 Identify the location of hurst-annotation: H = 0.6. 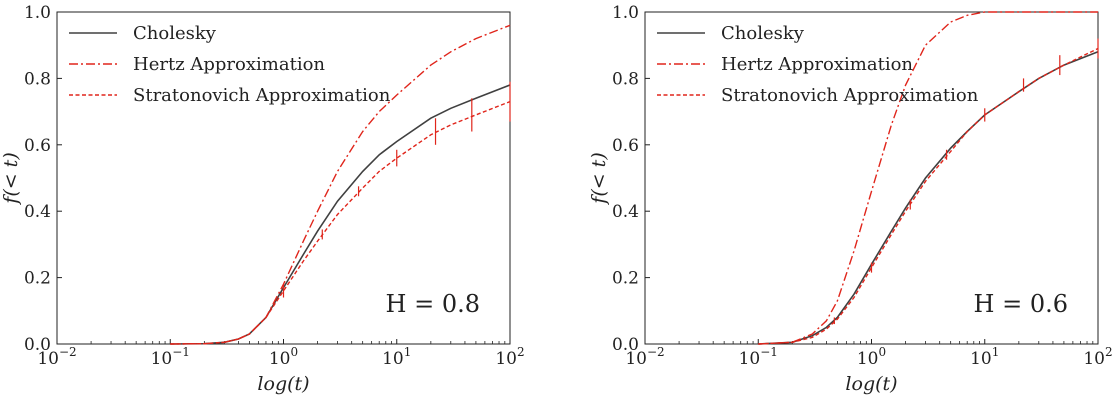
(1021, 304).